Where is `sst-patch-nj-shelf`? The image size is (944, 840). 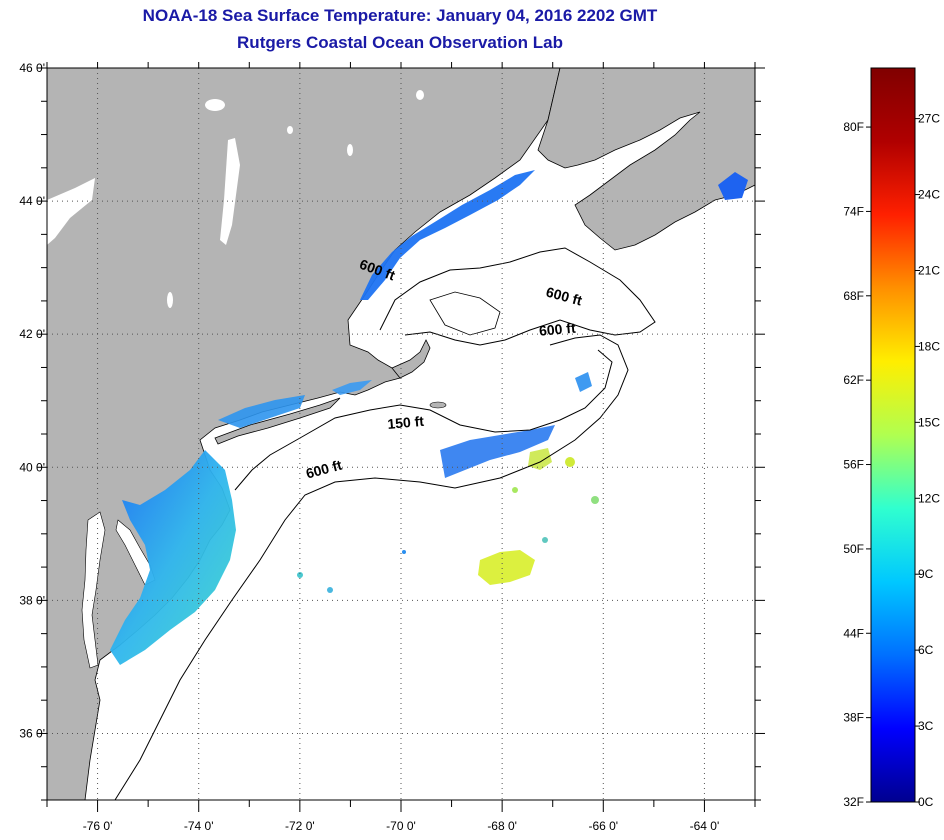 sst-patch-nj-shelf is located at coordinates (173, 557).